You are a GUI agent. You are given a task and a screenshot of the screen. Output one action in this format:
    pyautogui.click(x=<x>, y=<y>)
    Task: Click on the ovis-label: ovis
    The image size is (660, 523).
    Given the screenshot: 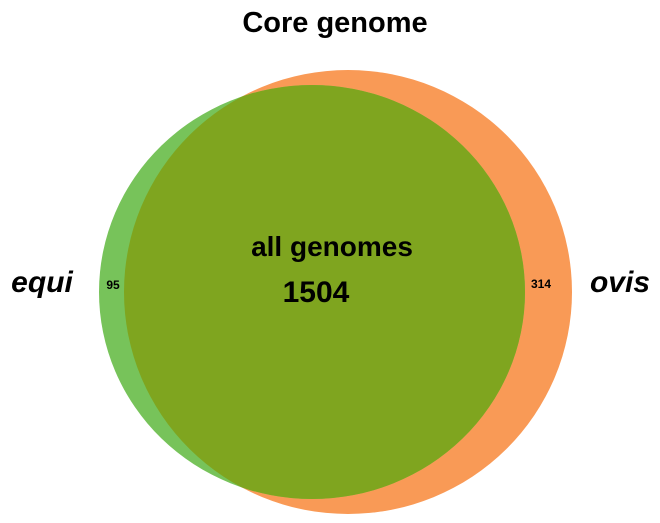 What is the action you would take?
    pyautogui.click(x=620, y=282)
    